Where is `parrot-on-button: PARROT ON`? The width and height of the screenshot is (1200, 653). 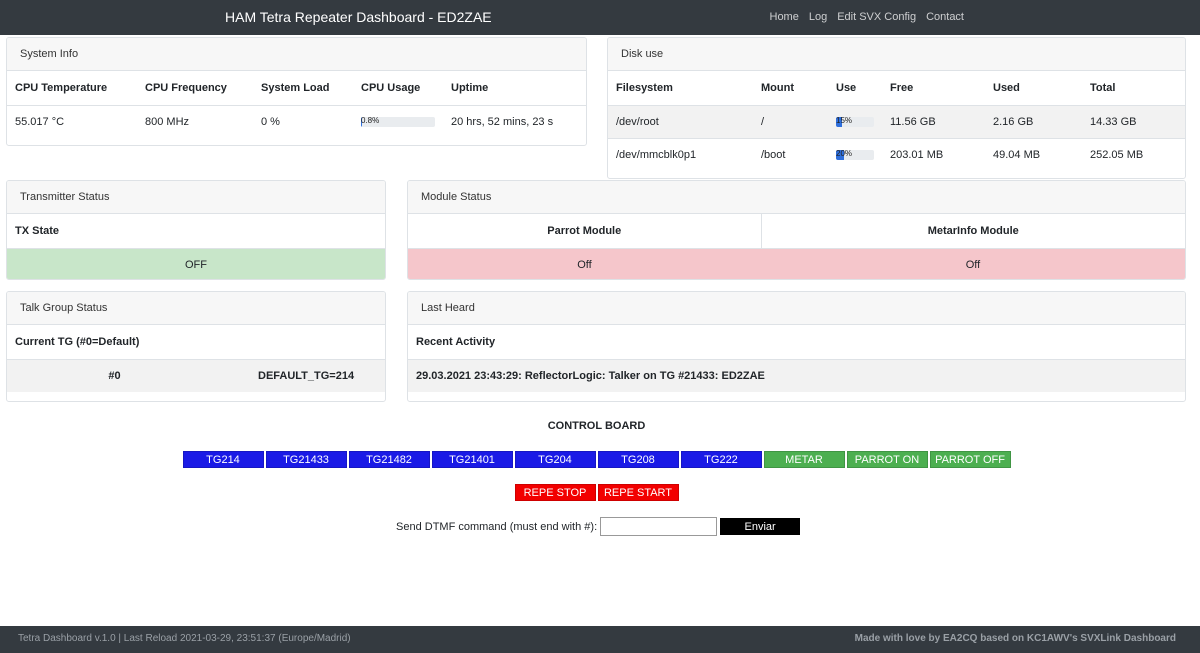 parrot-on-button: PARROT ON is located at coordinates (887, 459).